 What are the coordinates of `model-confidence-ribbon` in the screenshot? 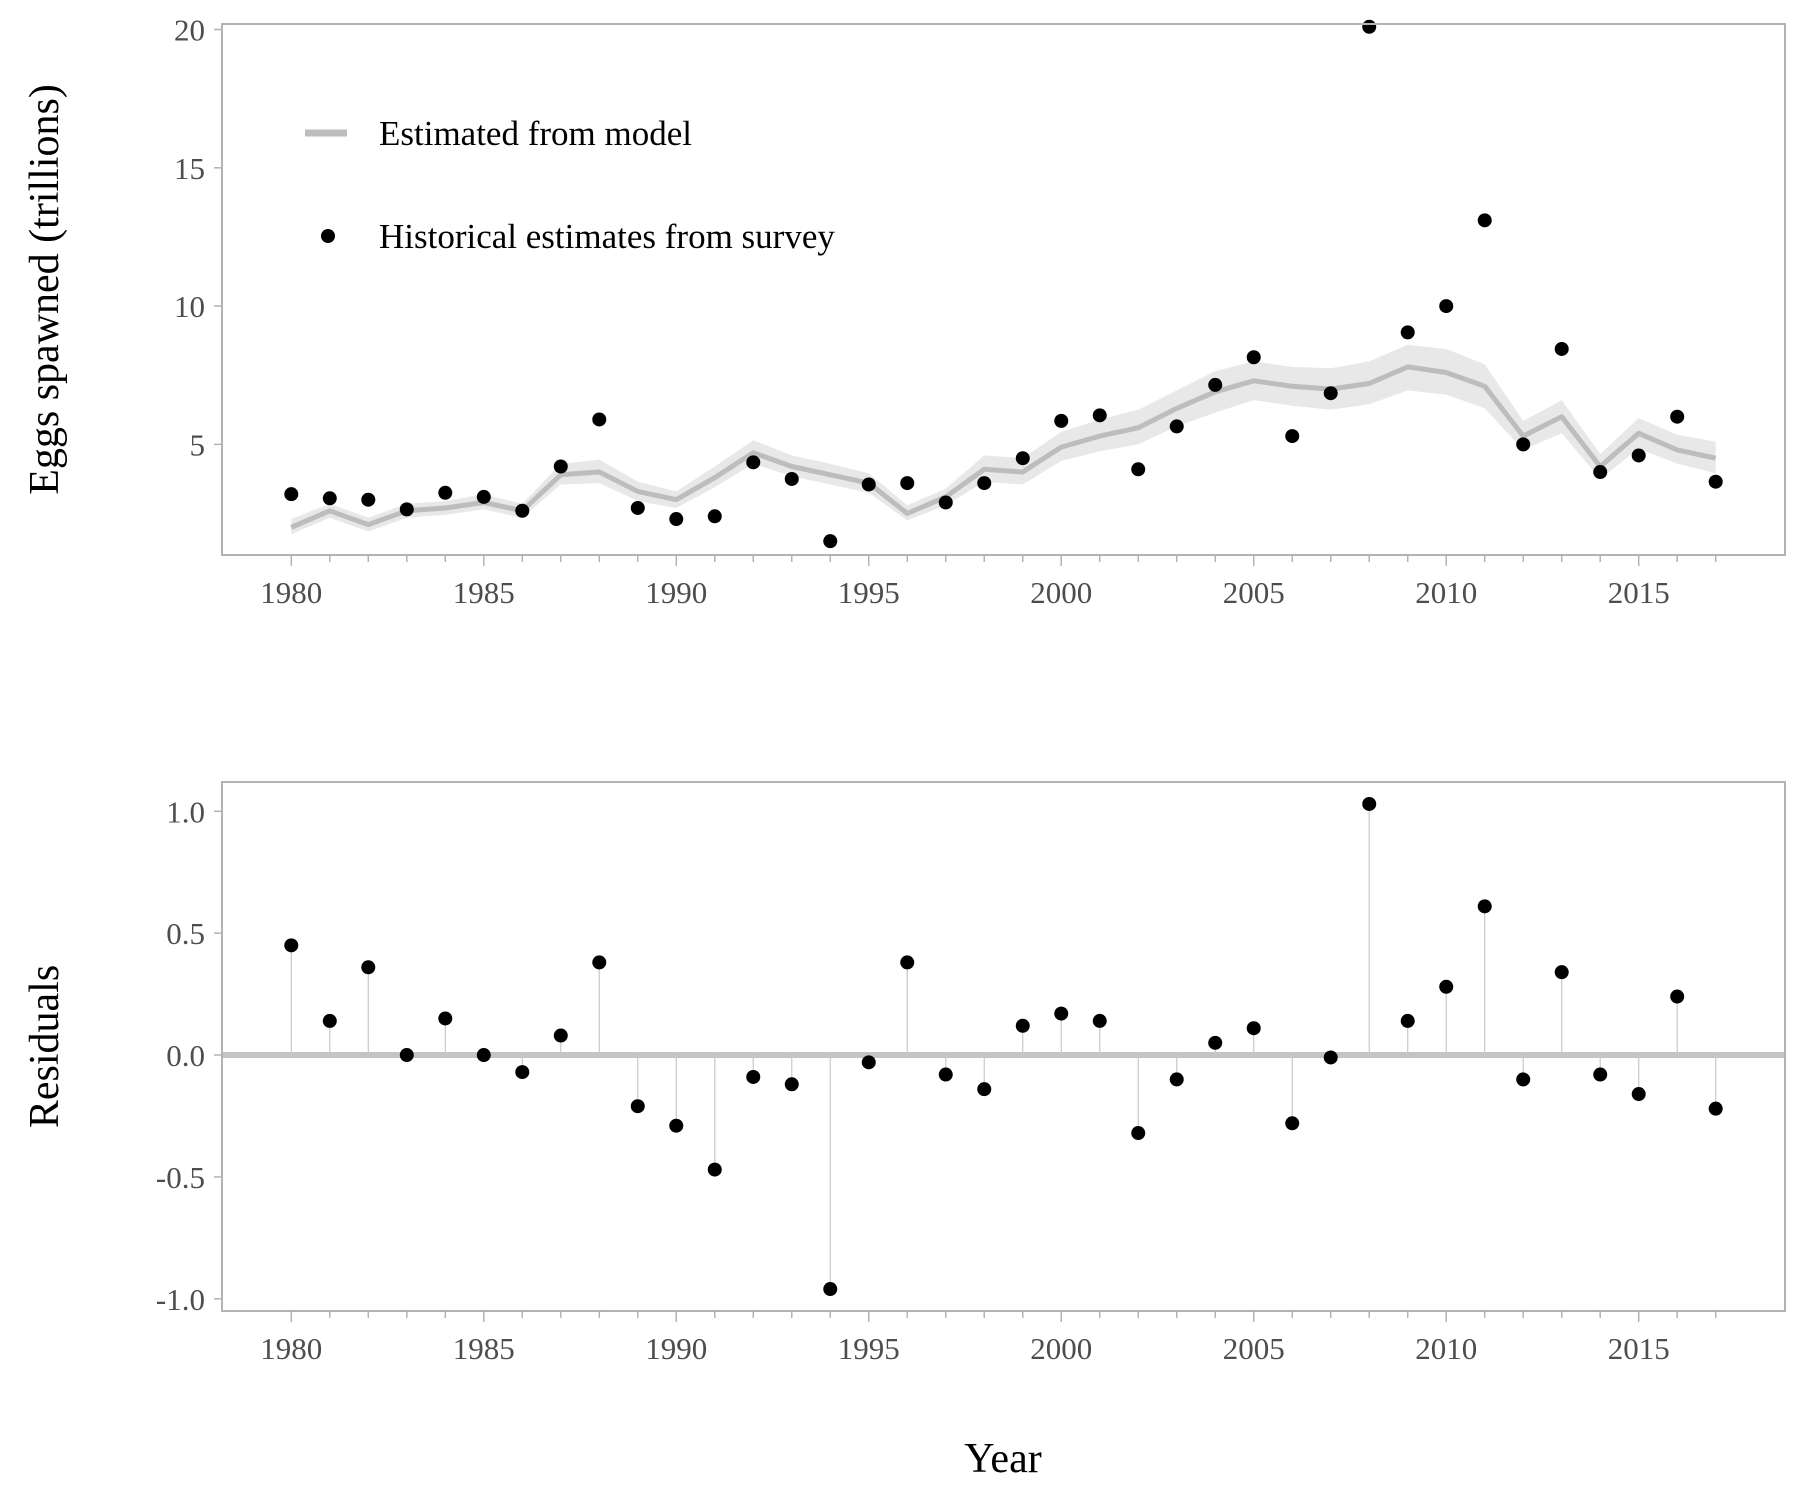 It's located at (1003, 439).